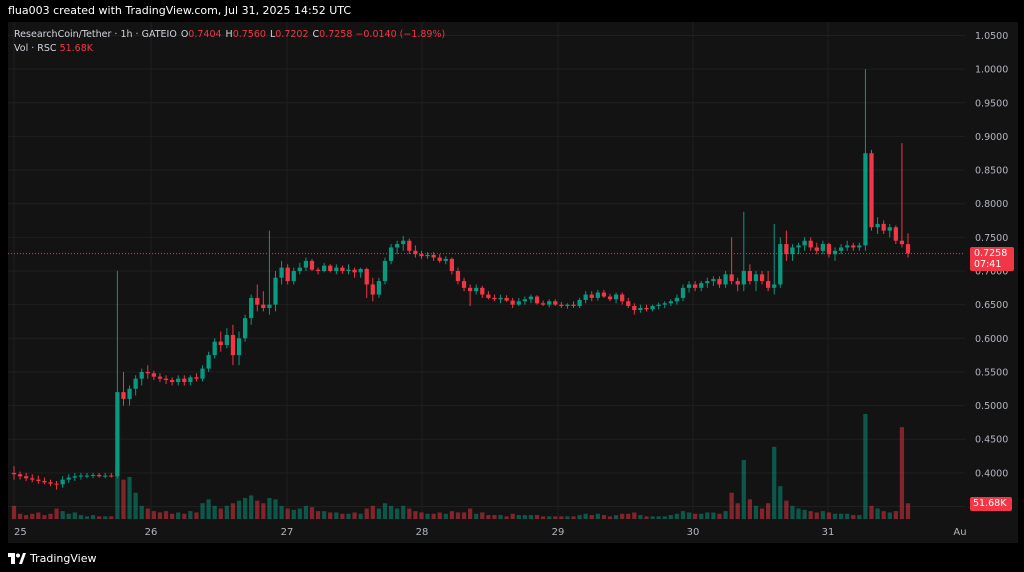 The height and width of the screenshot is (572, 1024). I want to click on time-axis: 25 26 27 28 29 30 31 Au, so click(490, 532).